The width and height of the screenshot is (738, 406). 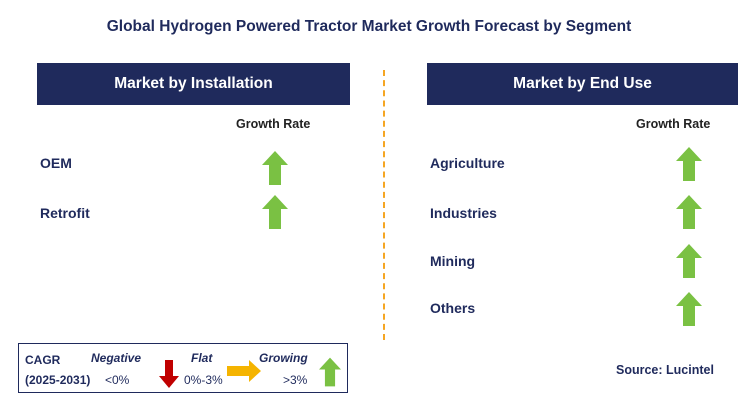 I want to click on legend-cagr-label: CAGR, so click(x=43, y=360).